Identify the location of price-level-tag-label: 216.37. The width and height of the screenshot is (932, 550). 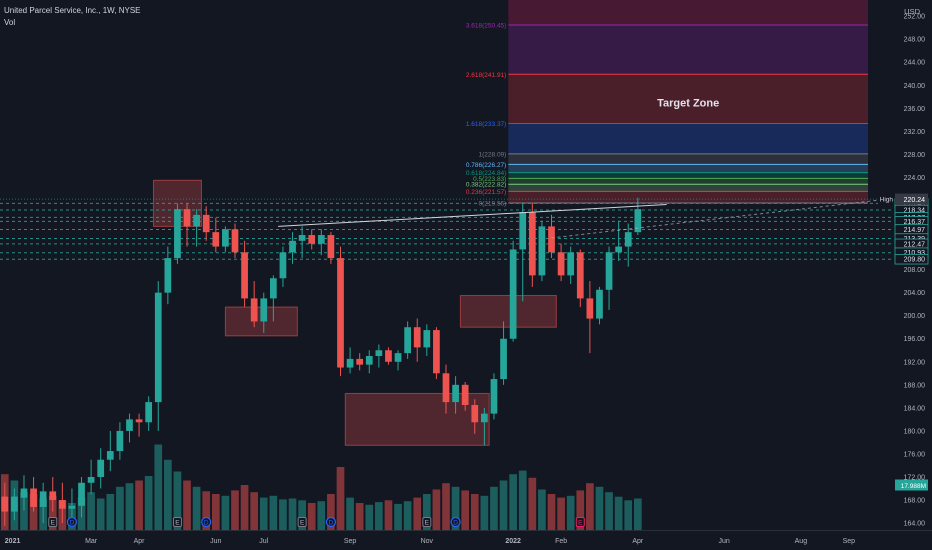
(915, 222).